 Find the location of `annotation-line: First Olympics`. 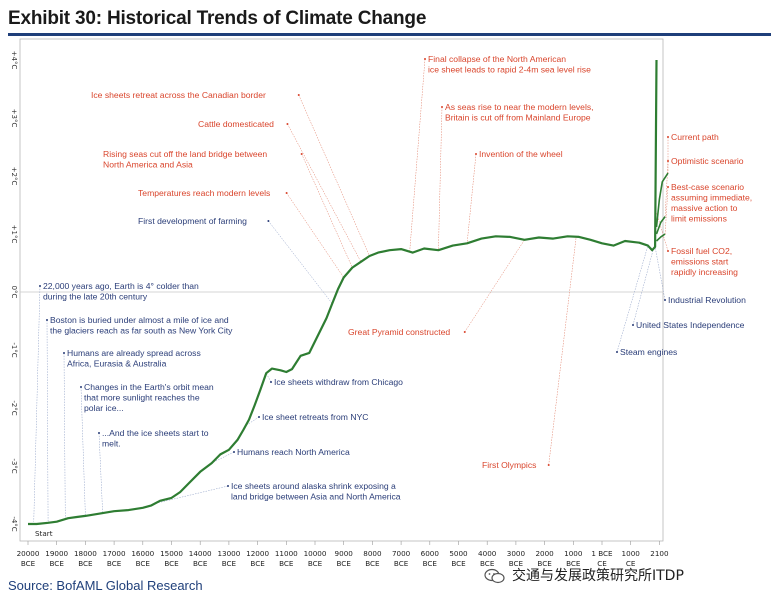

annotation-line: First Olympics is located at coordinates (509, 465).